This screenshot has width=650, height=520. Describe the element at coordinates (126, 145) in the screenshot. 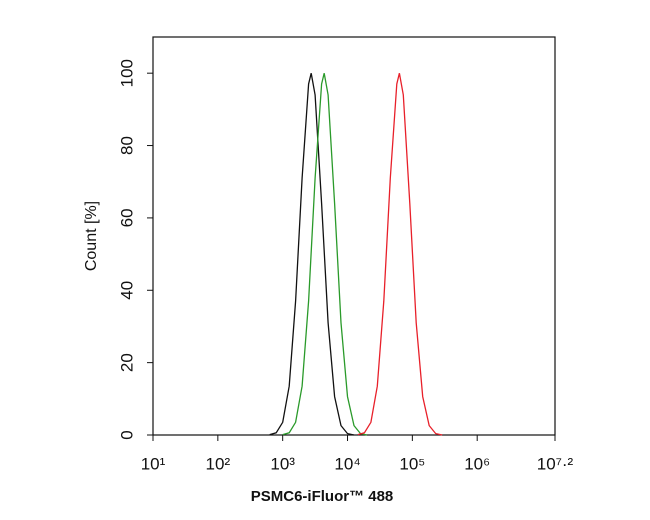

I see `y-tick-label: 80` at that location.